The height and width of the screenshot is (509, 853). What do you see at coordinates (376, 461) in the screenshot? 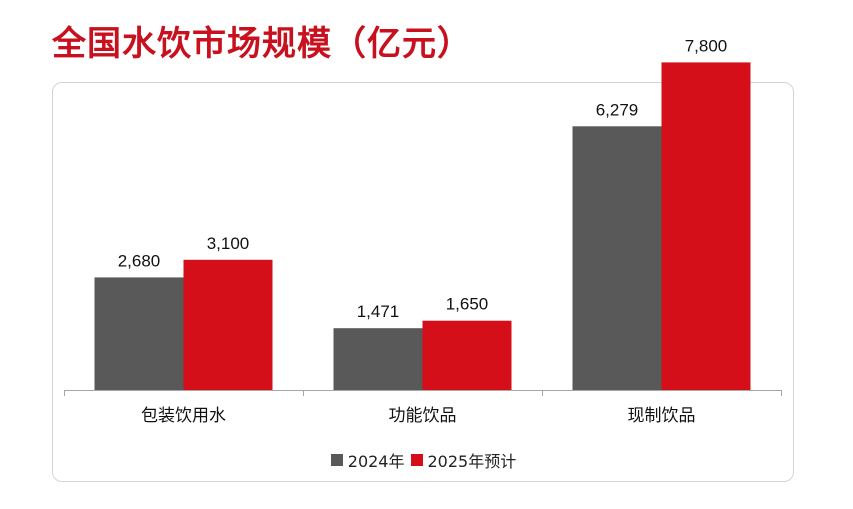
I see `legend-label-2024: 2024年` at bounding box center [376, 461].